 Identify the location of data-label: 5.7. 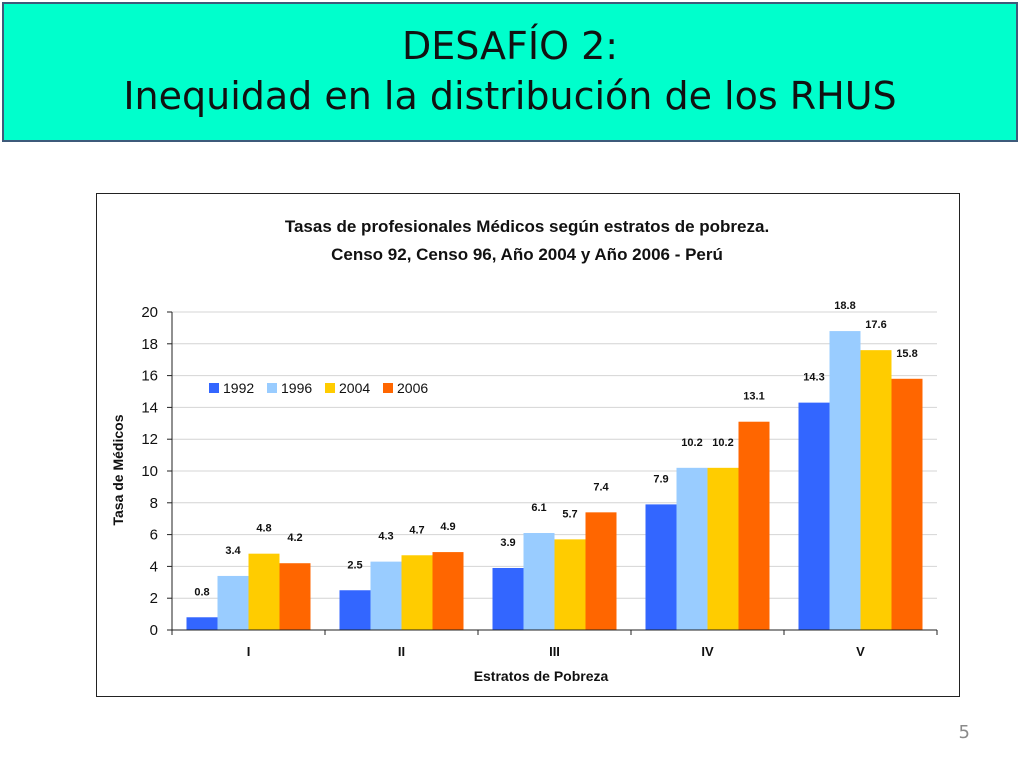
(569, 514).